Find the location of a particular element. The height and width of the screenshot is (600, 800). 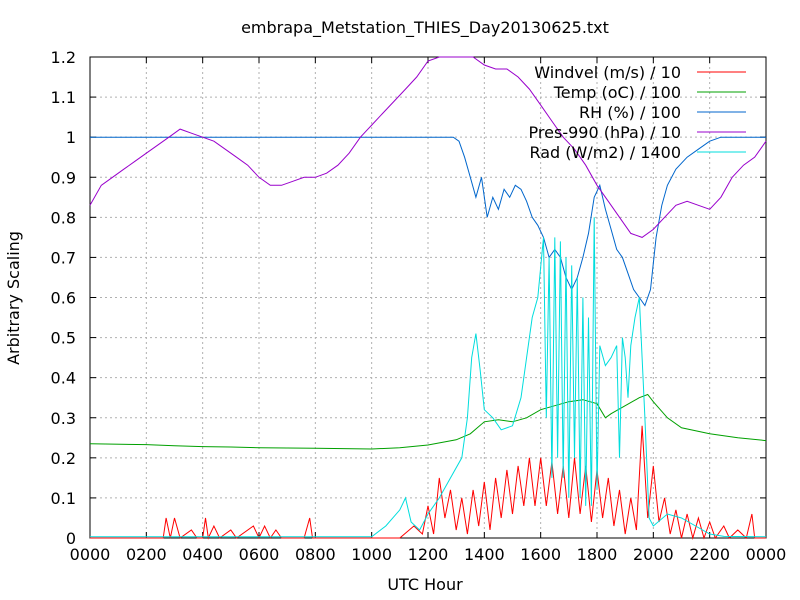

legend-label: Pres-990 (hPa) / 10 is located at coordinates (605, 132).